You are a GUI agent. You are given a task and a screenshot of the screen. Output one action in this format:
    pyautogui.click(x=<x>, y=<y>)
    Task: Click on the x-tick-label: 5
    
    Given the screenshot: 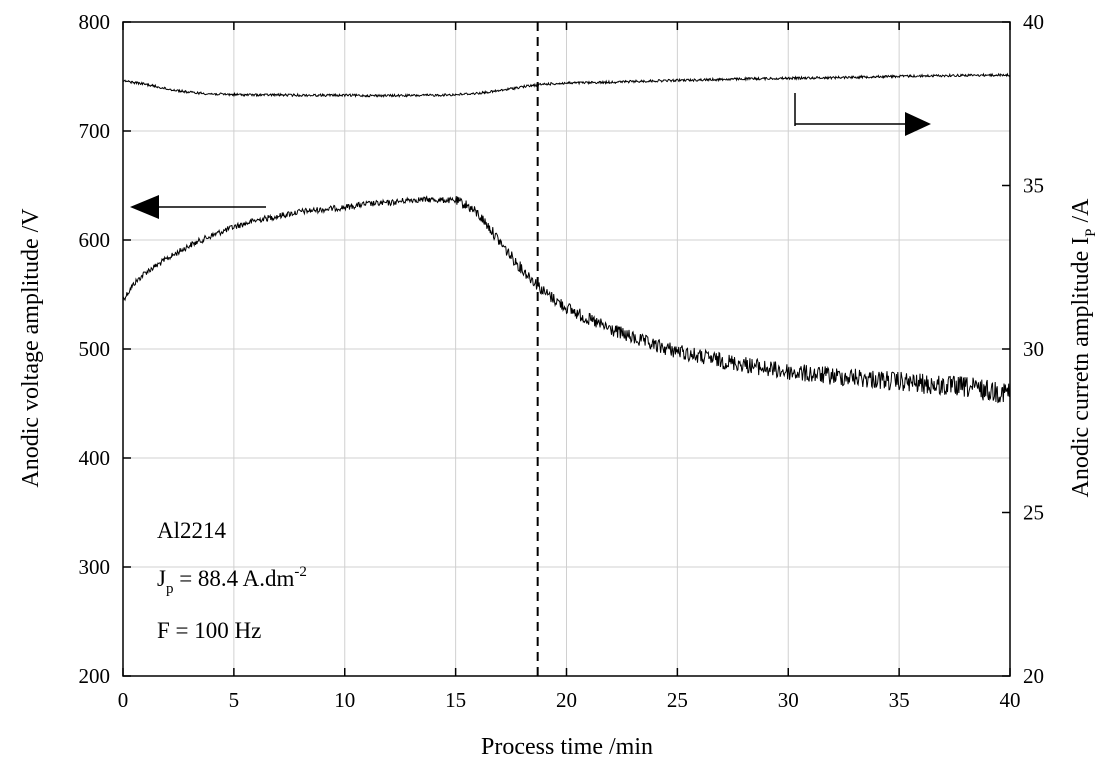 What is the action you would take?
    pyautogui.click(x=234, y=700)
    